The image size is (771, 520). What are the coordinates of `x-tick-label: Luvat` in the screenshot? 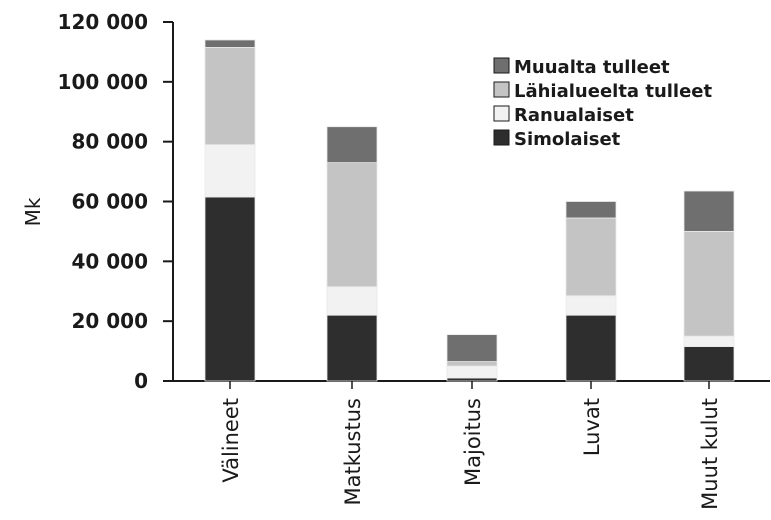 It's located at (592, 427).